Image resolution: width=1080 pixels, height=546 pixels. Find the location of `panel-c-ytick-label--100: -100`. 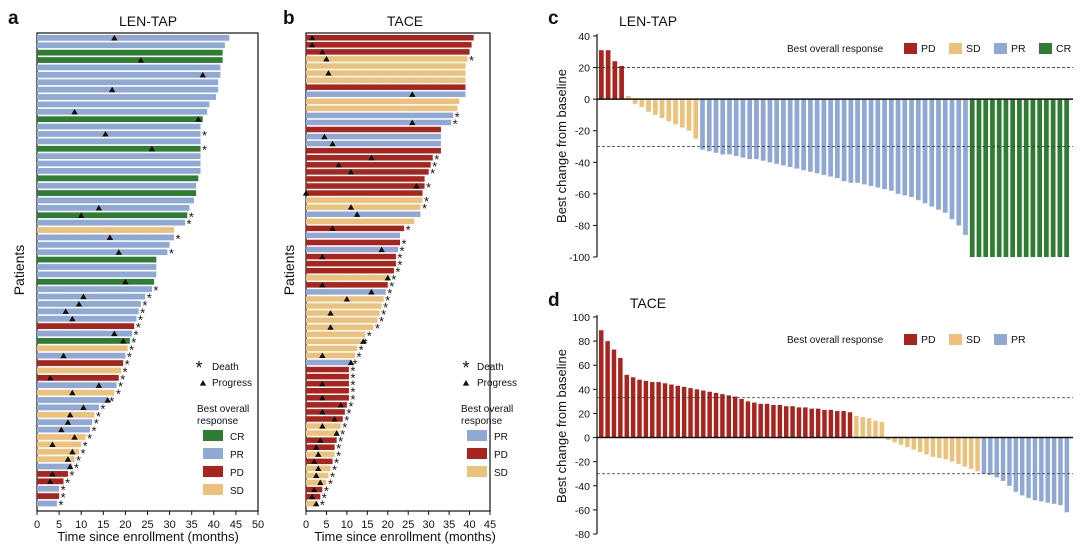

panel-c-ytick-label--100: -100 is located at coordinates (579, 258).